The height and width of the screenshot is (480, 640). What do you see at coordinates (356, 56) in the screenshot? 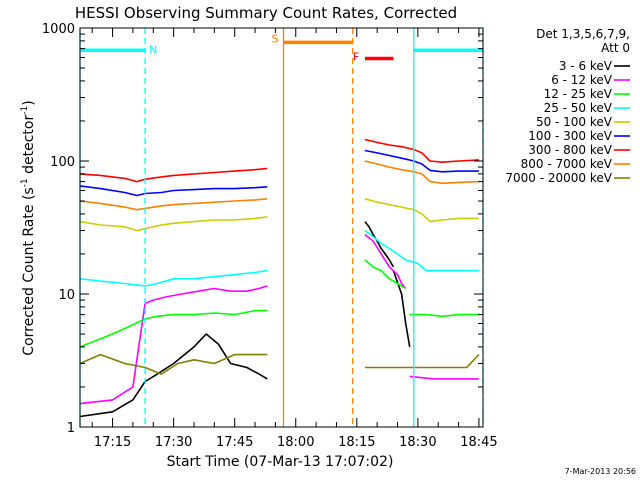
I see `flag-label: F` at bounding box center [356, 56].